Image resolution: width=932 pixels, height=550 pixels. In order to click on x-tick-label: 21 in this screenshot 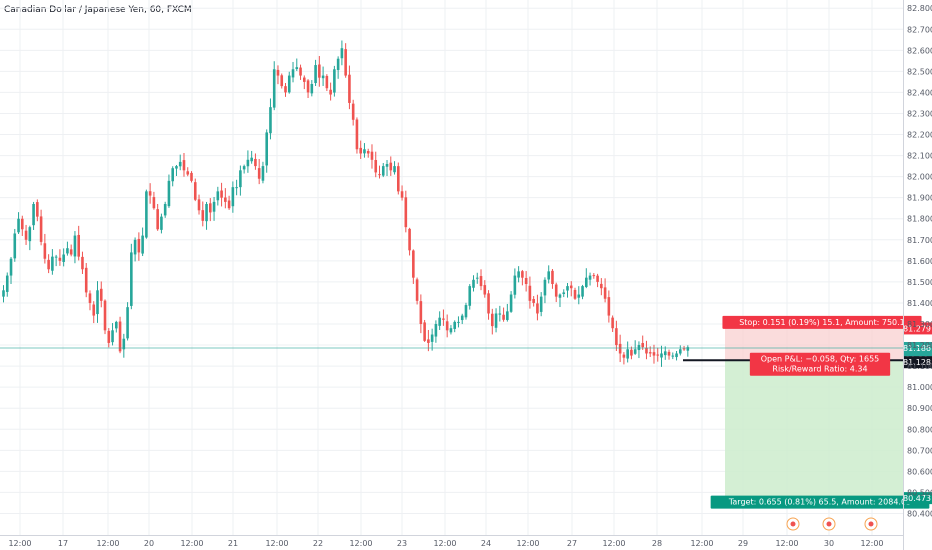, I will do `click(233, 543)`.